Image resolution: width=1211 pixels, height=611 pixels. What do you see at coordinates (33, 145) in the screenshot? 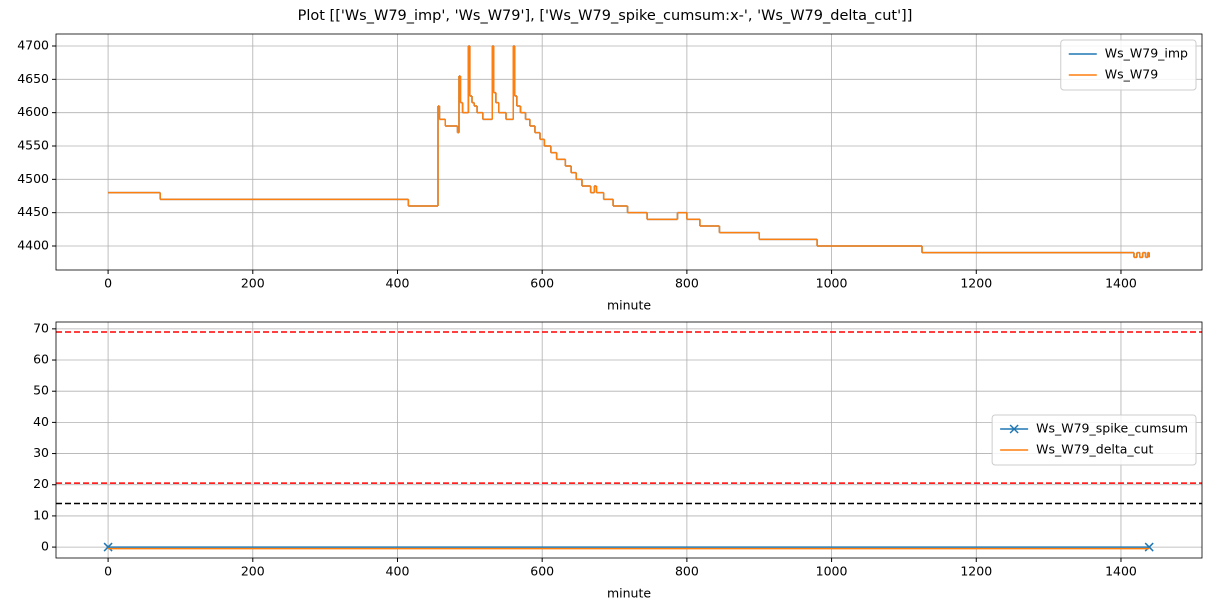
I see `y-tick-label: 4550` at bounding box center [33, 145].